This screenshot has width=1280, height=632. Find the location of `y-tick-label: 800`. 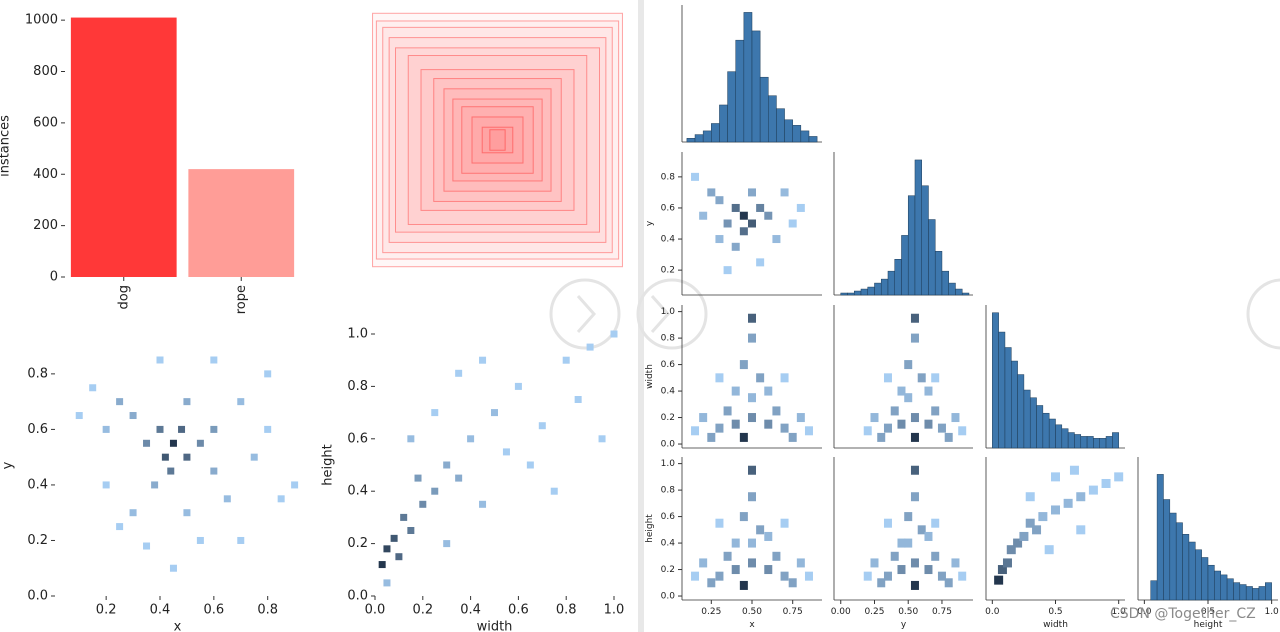

y-tick-label: 800 is located at coordinates (45, 71).